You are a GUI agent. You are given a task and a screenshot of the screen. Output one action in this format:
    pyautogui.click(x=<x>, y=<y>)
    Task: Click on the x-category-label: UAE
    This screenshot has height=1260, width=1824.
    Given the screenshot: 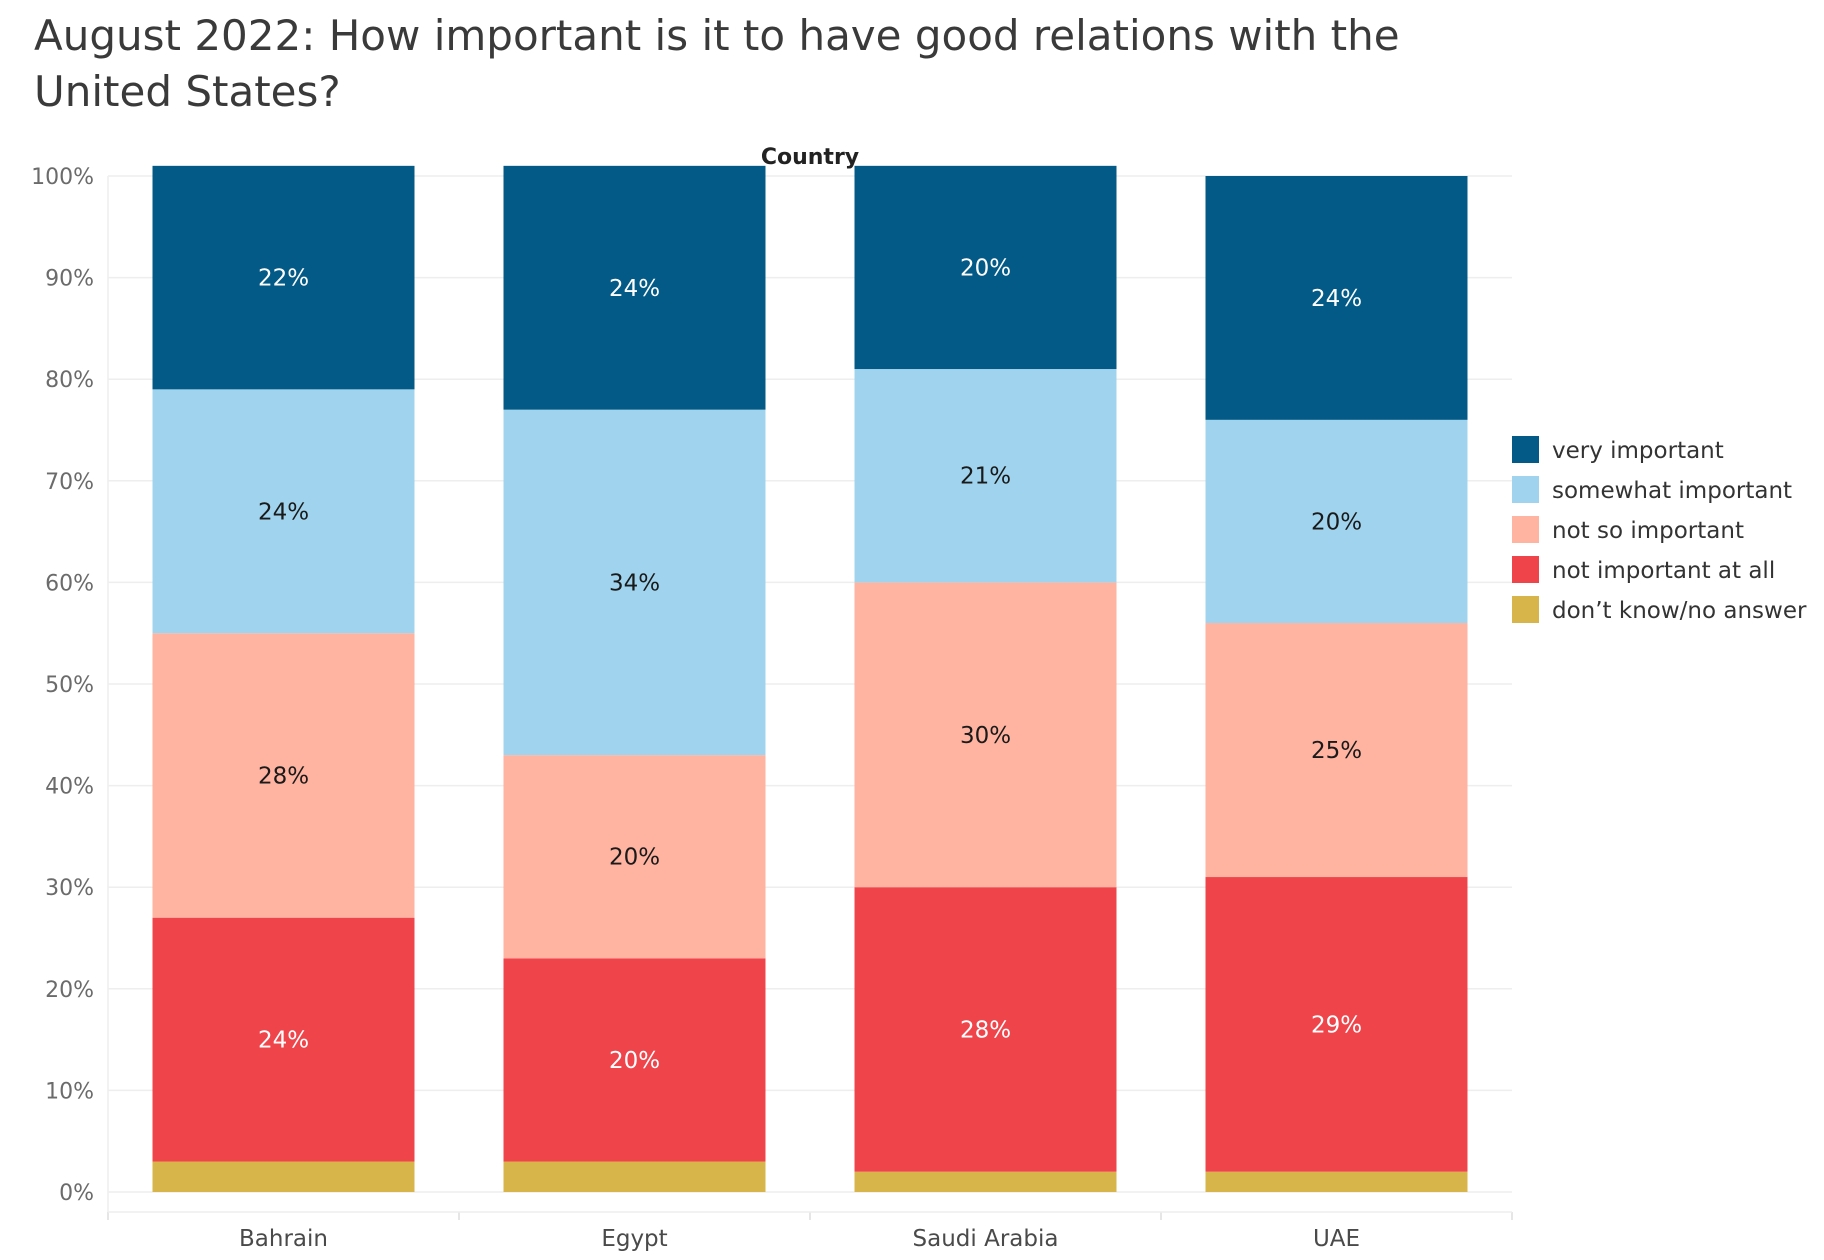 What is the action you would take?
    pyautogui.click(x=1336, y=1239)
    